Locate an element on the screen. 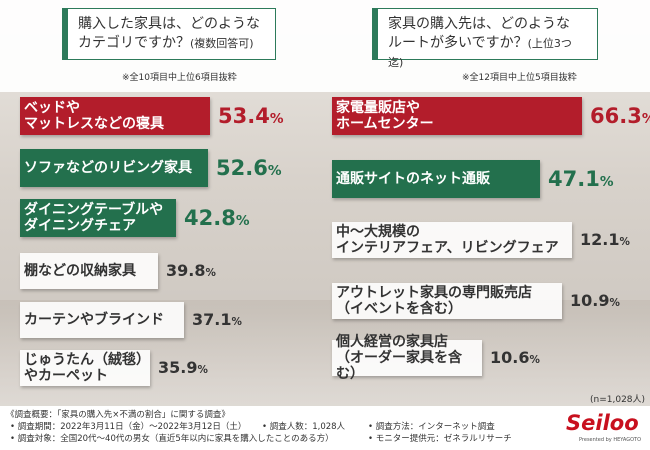 Image resolution: width=650 pixels, height=450 pixels. value-label-category-1: 53.4% is located at coordinates (251, 115).